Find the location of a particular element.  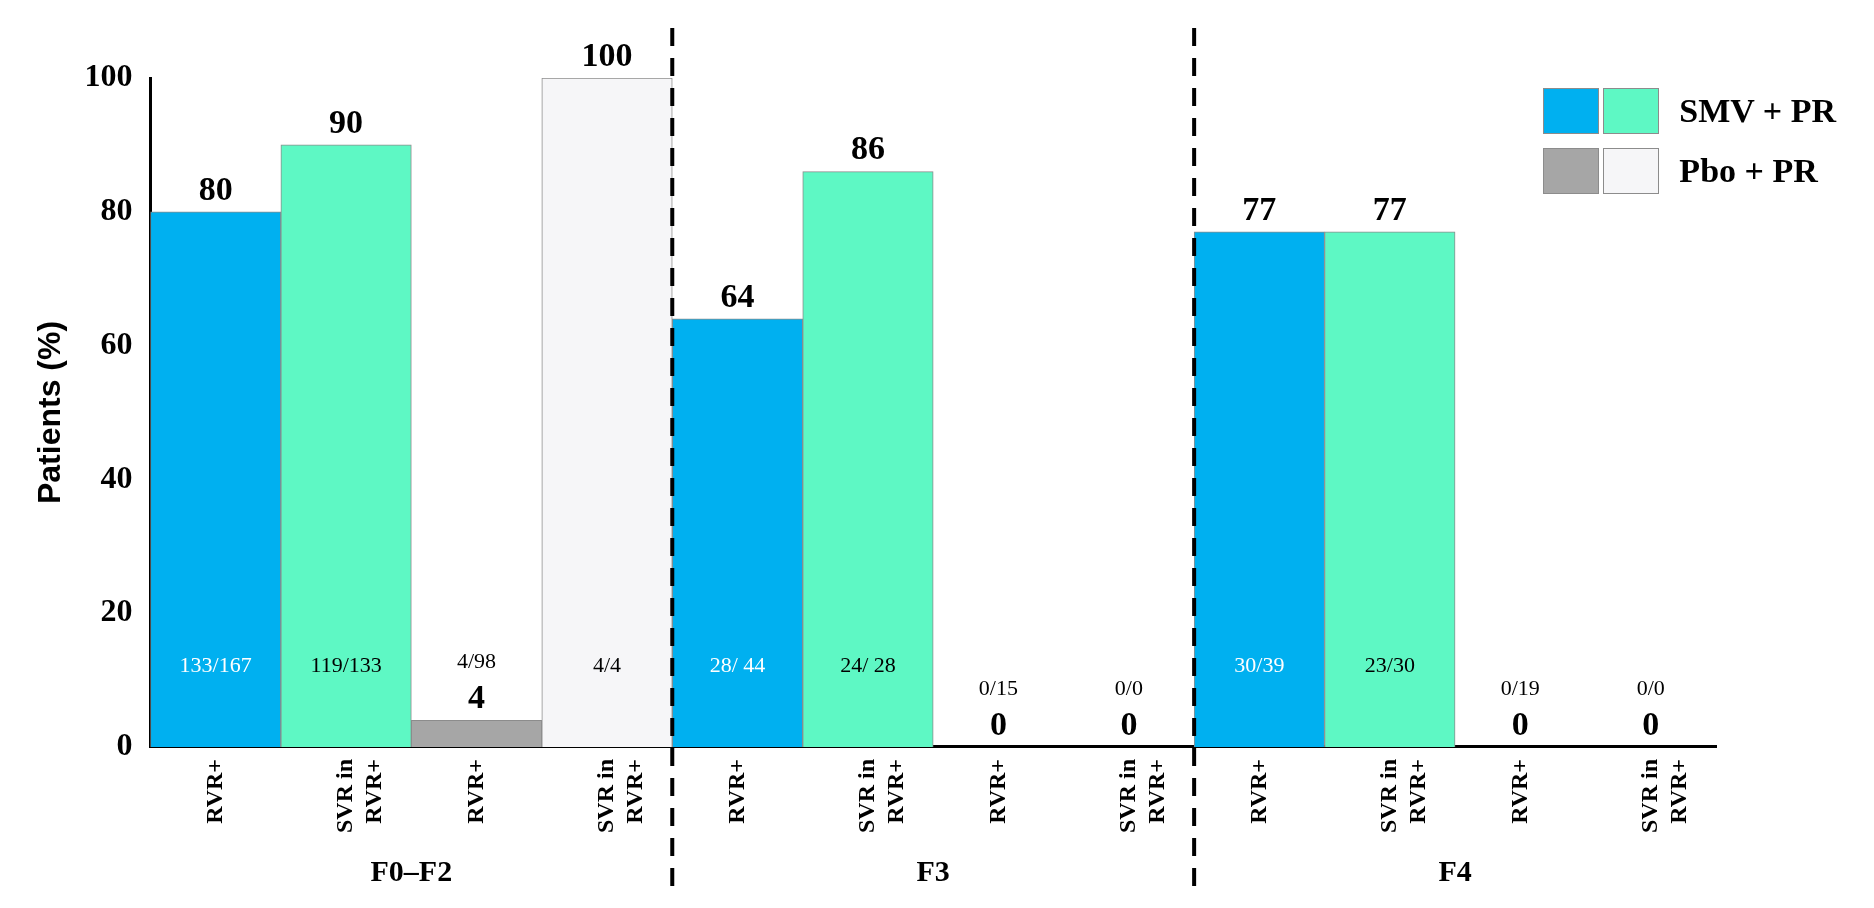

data-label: 4 is located at coordinates (477, 696).